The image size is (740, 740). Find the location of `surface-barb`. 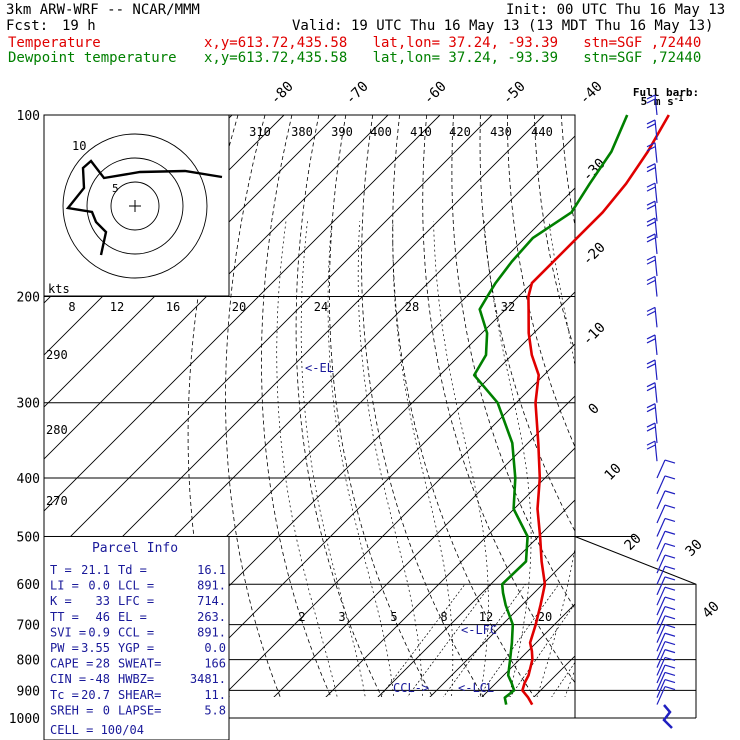

surface-barb is located at coordinates (667, 716).